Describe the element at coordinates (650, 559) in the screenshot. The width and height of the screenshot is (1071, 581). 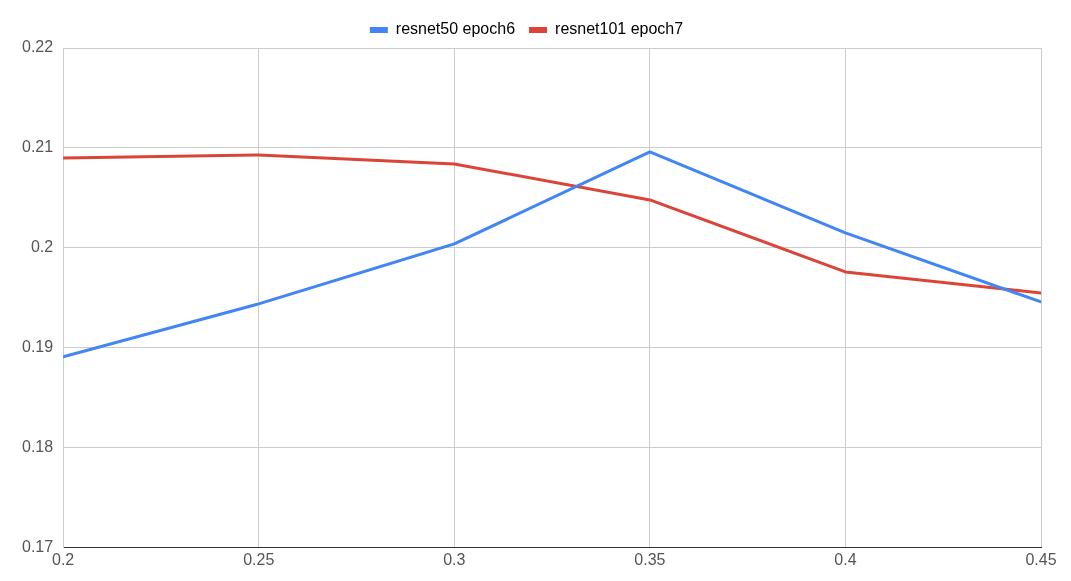
I see `x-tick-label: 0.35` at that location.